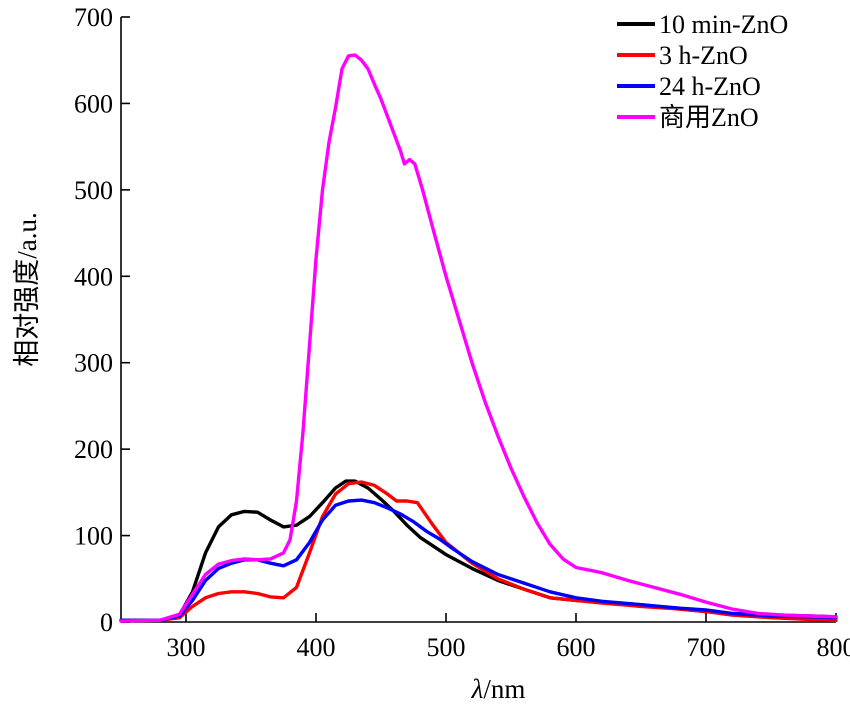 This screenshot has width=850, height=708. What do you see at coordinates (27, 289) in the screenshot?
I see `y-axis-title: 相对强度/a.u.` at bounding box center [27, 289].